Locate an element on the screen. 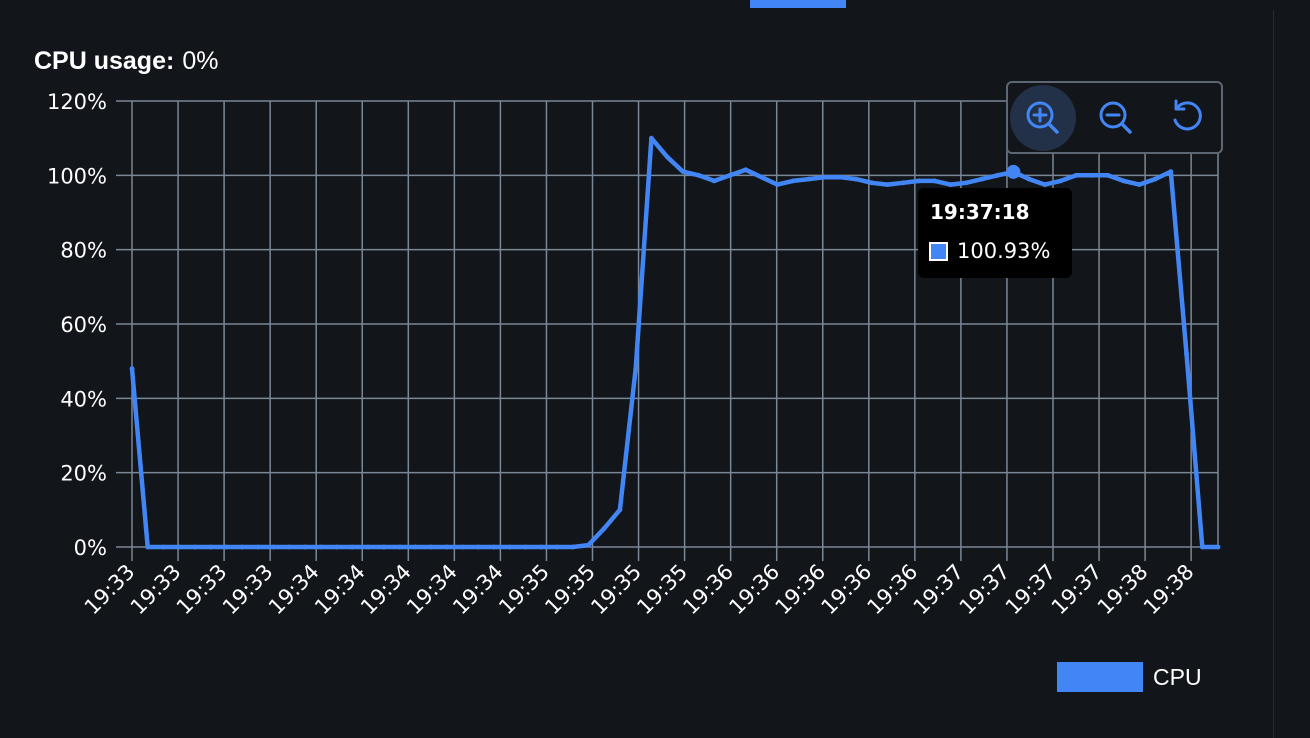  y-tick-label: 80% is located at coordinates (83, 251).